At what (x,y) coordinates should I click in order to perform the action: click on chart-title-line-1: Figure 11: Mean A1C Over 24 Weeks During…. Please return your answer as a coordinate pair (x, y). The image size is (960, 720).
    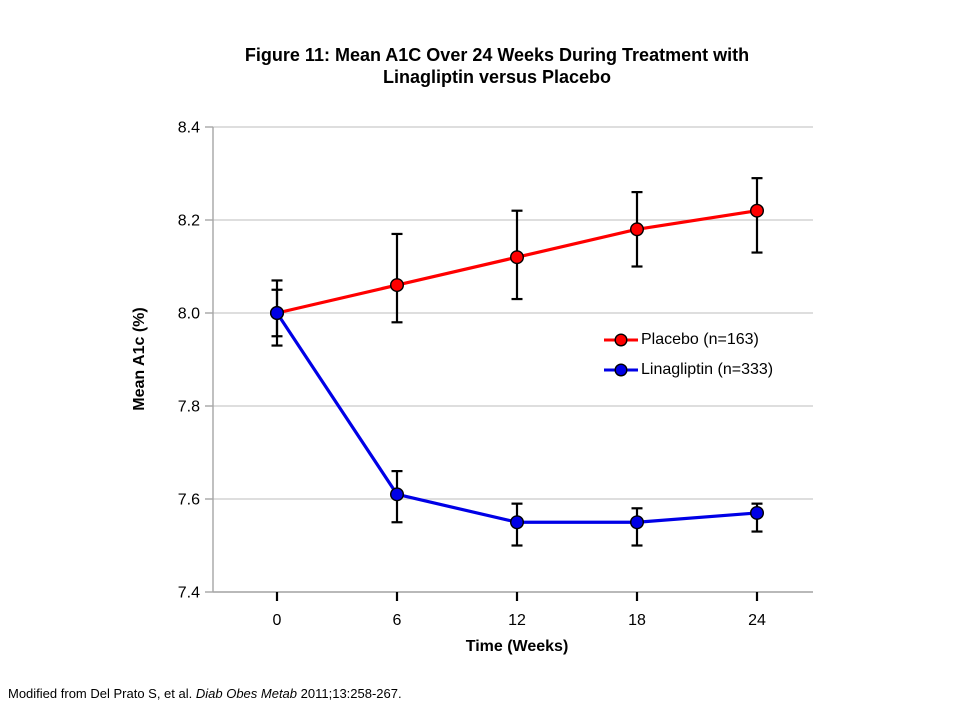
    Looking at the image, I should click on (497, 55).